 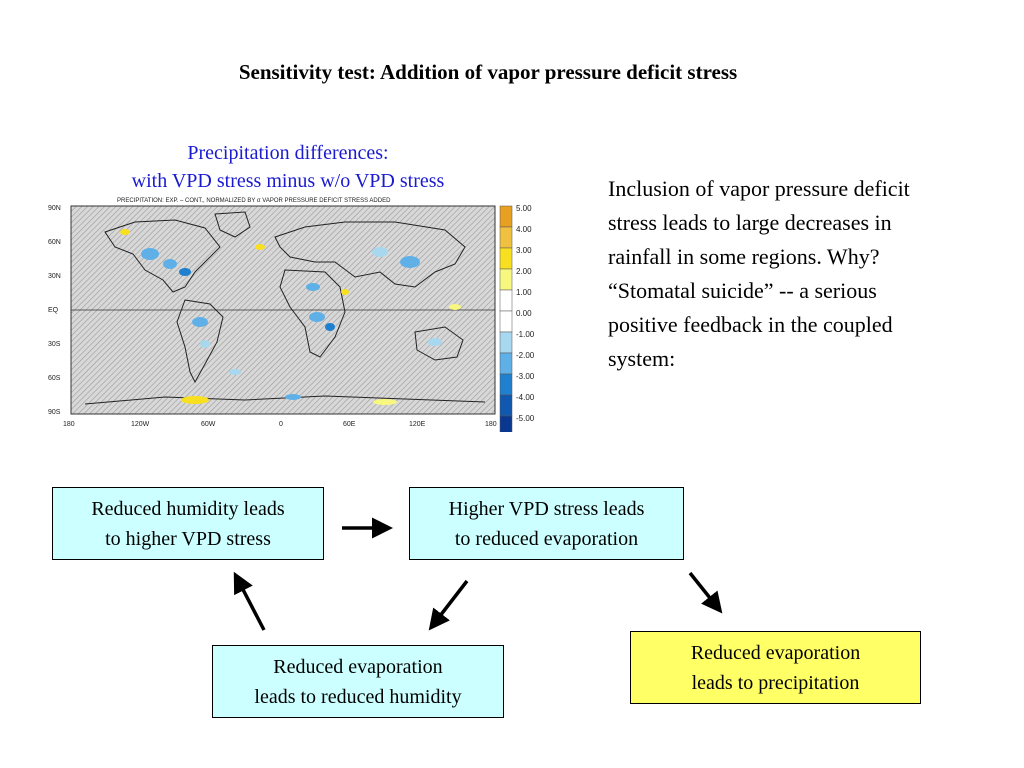 I want to click on lon-label: 0, so click(x=281, y=424).